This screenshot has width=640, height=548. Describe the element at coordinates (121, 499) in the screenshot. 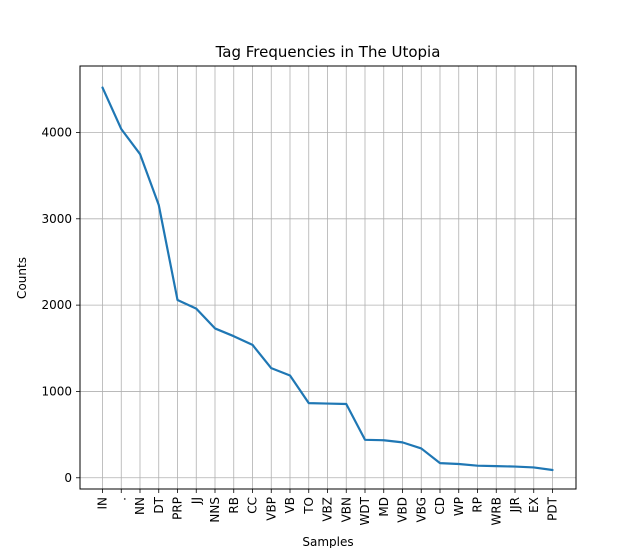

I see `x-tick-label: .` at that location.